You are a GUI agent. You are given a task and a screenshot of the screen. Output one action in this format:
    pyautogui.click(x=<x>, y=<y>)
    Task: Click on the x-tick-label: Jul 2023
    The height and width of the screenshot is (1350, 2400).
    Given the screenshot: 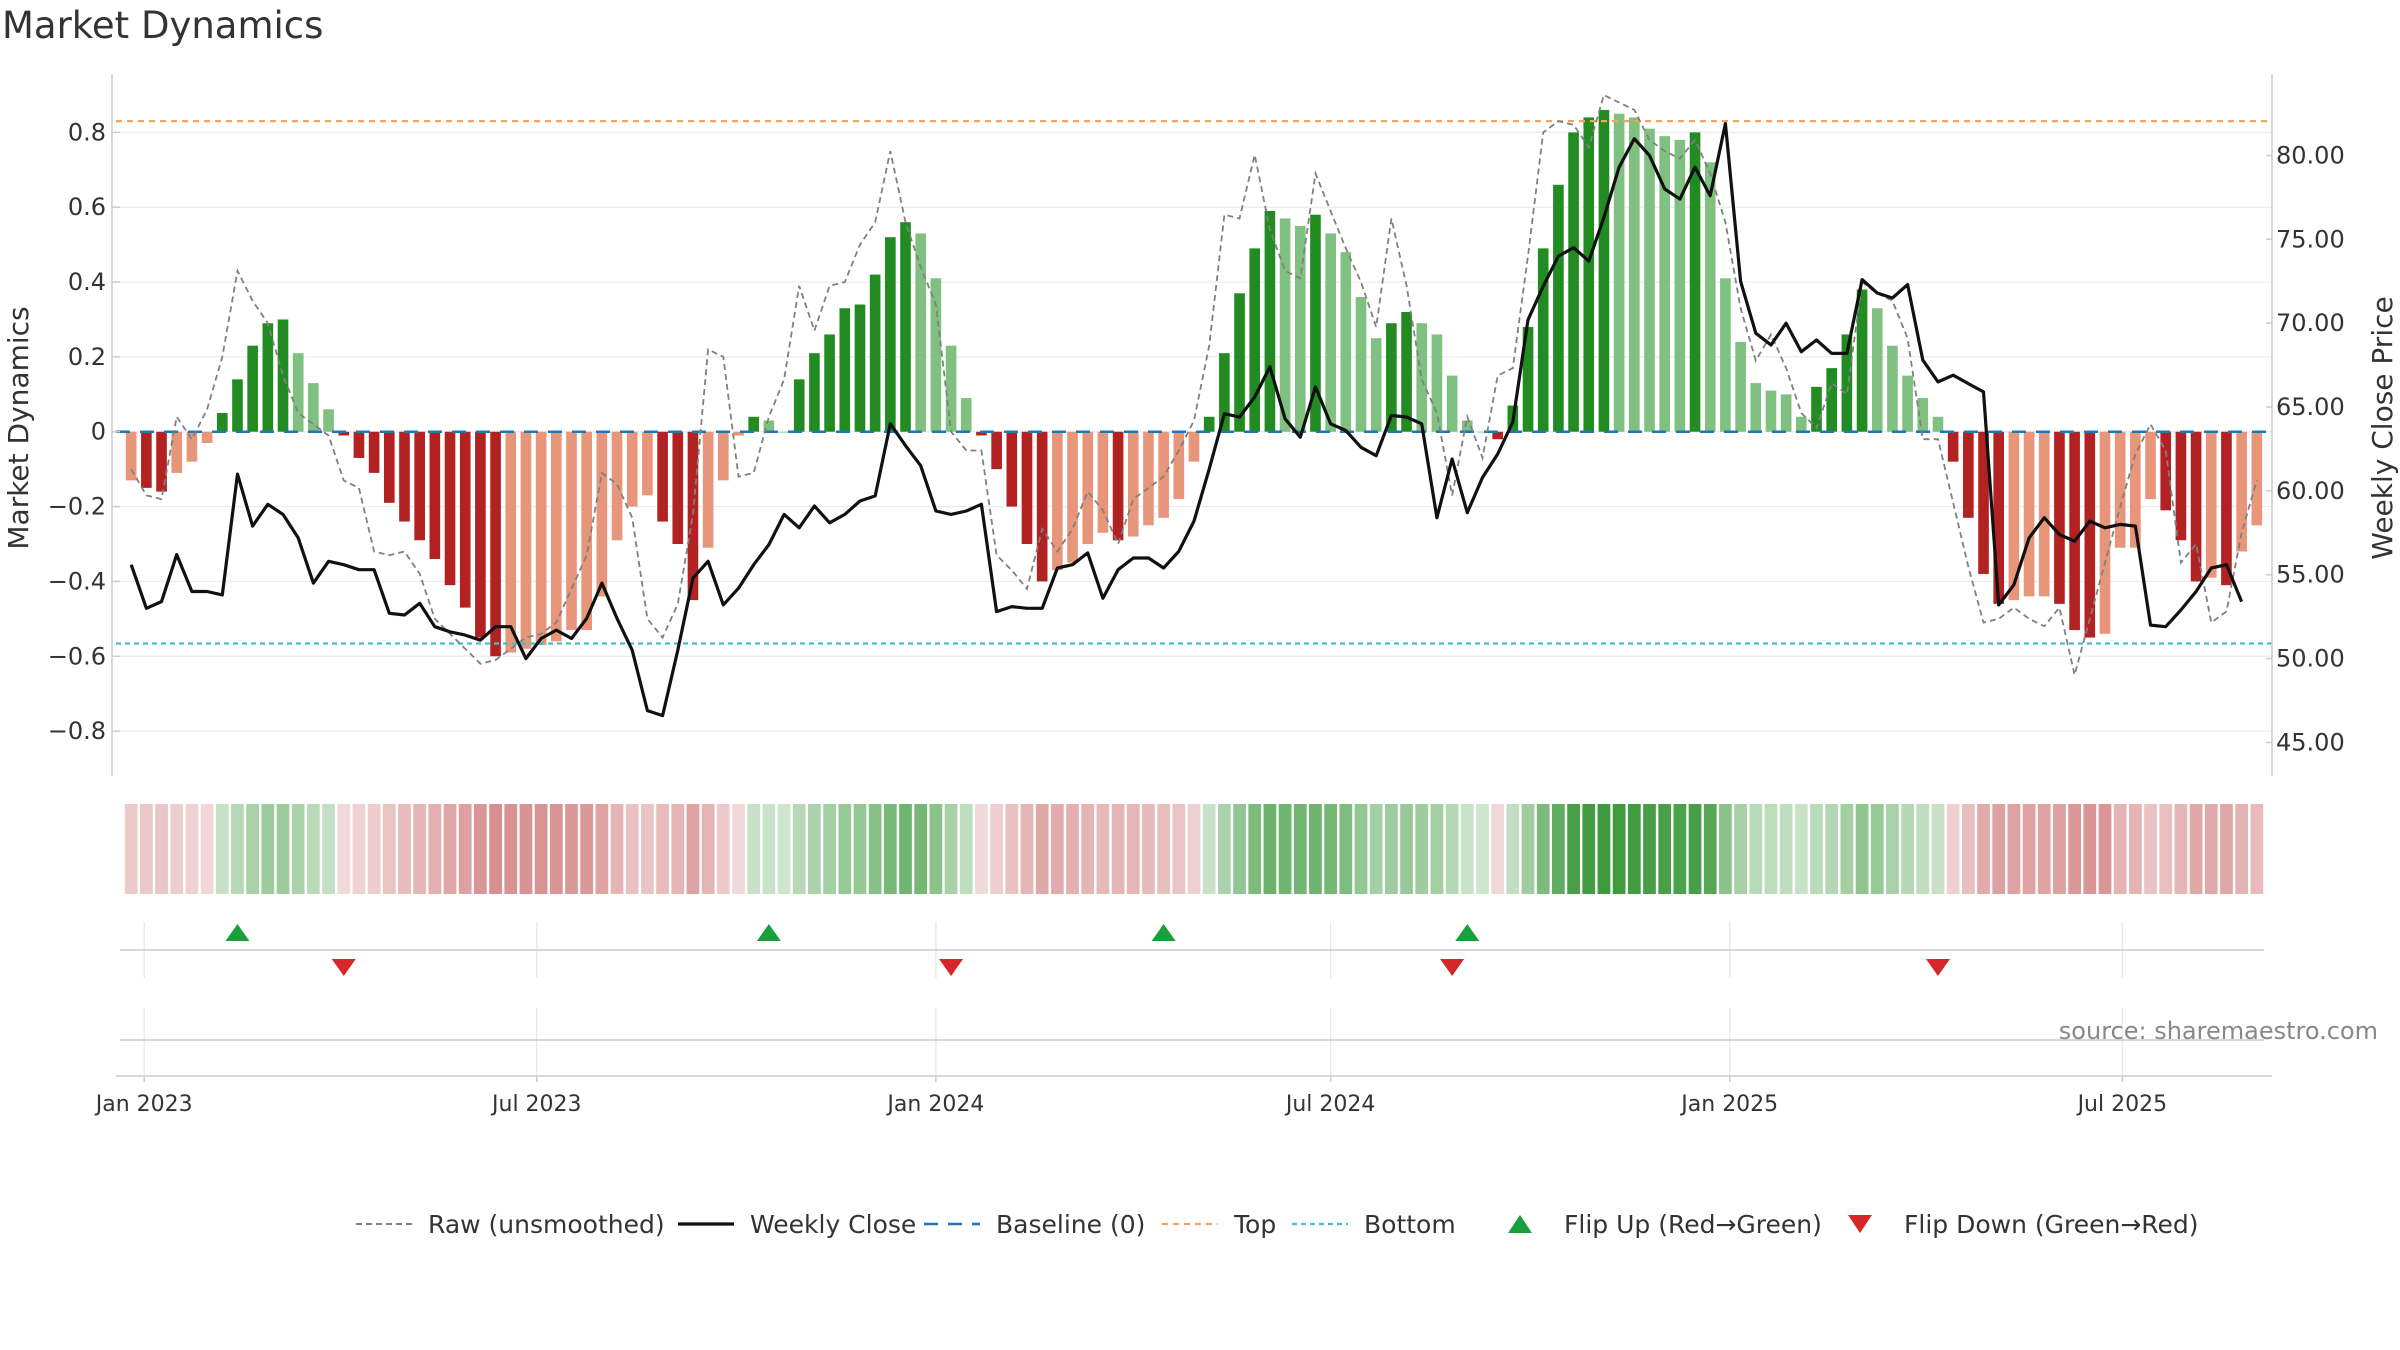 What is the action you would take?
    pyautogui.click(x=536, y=1104)
    